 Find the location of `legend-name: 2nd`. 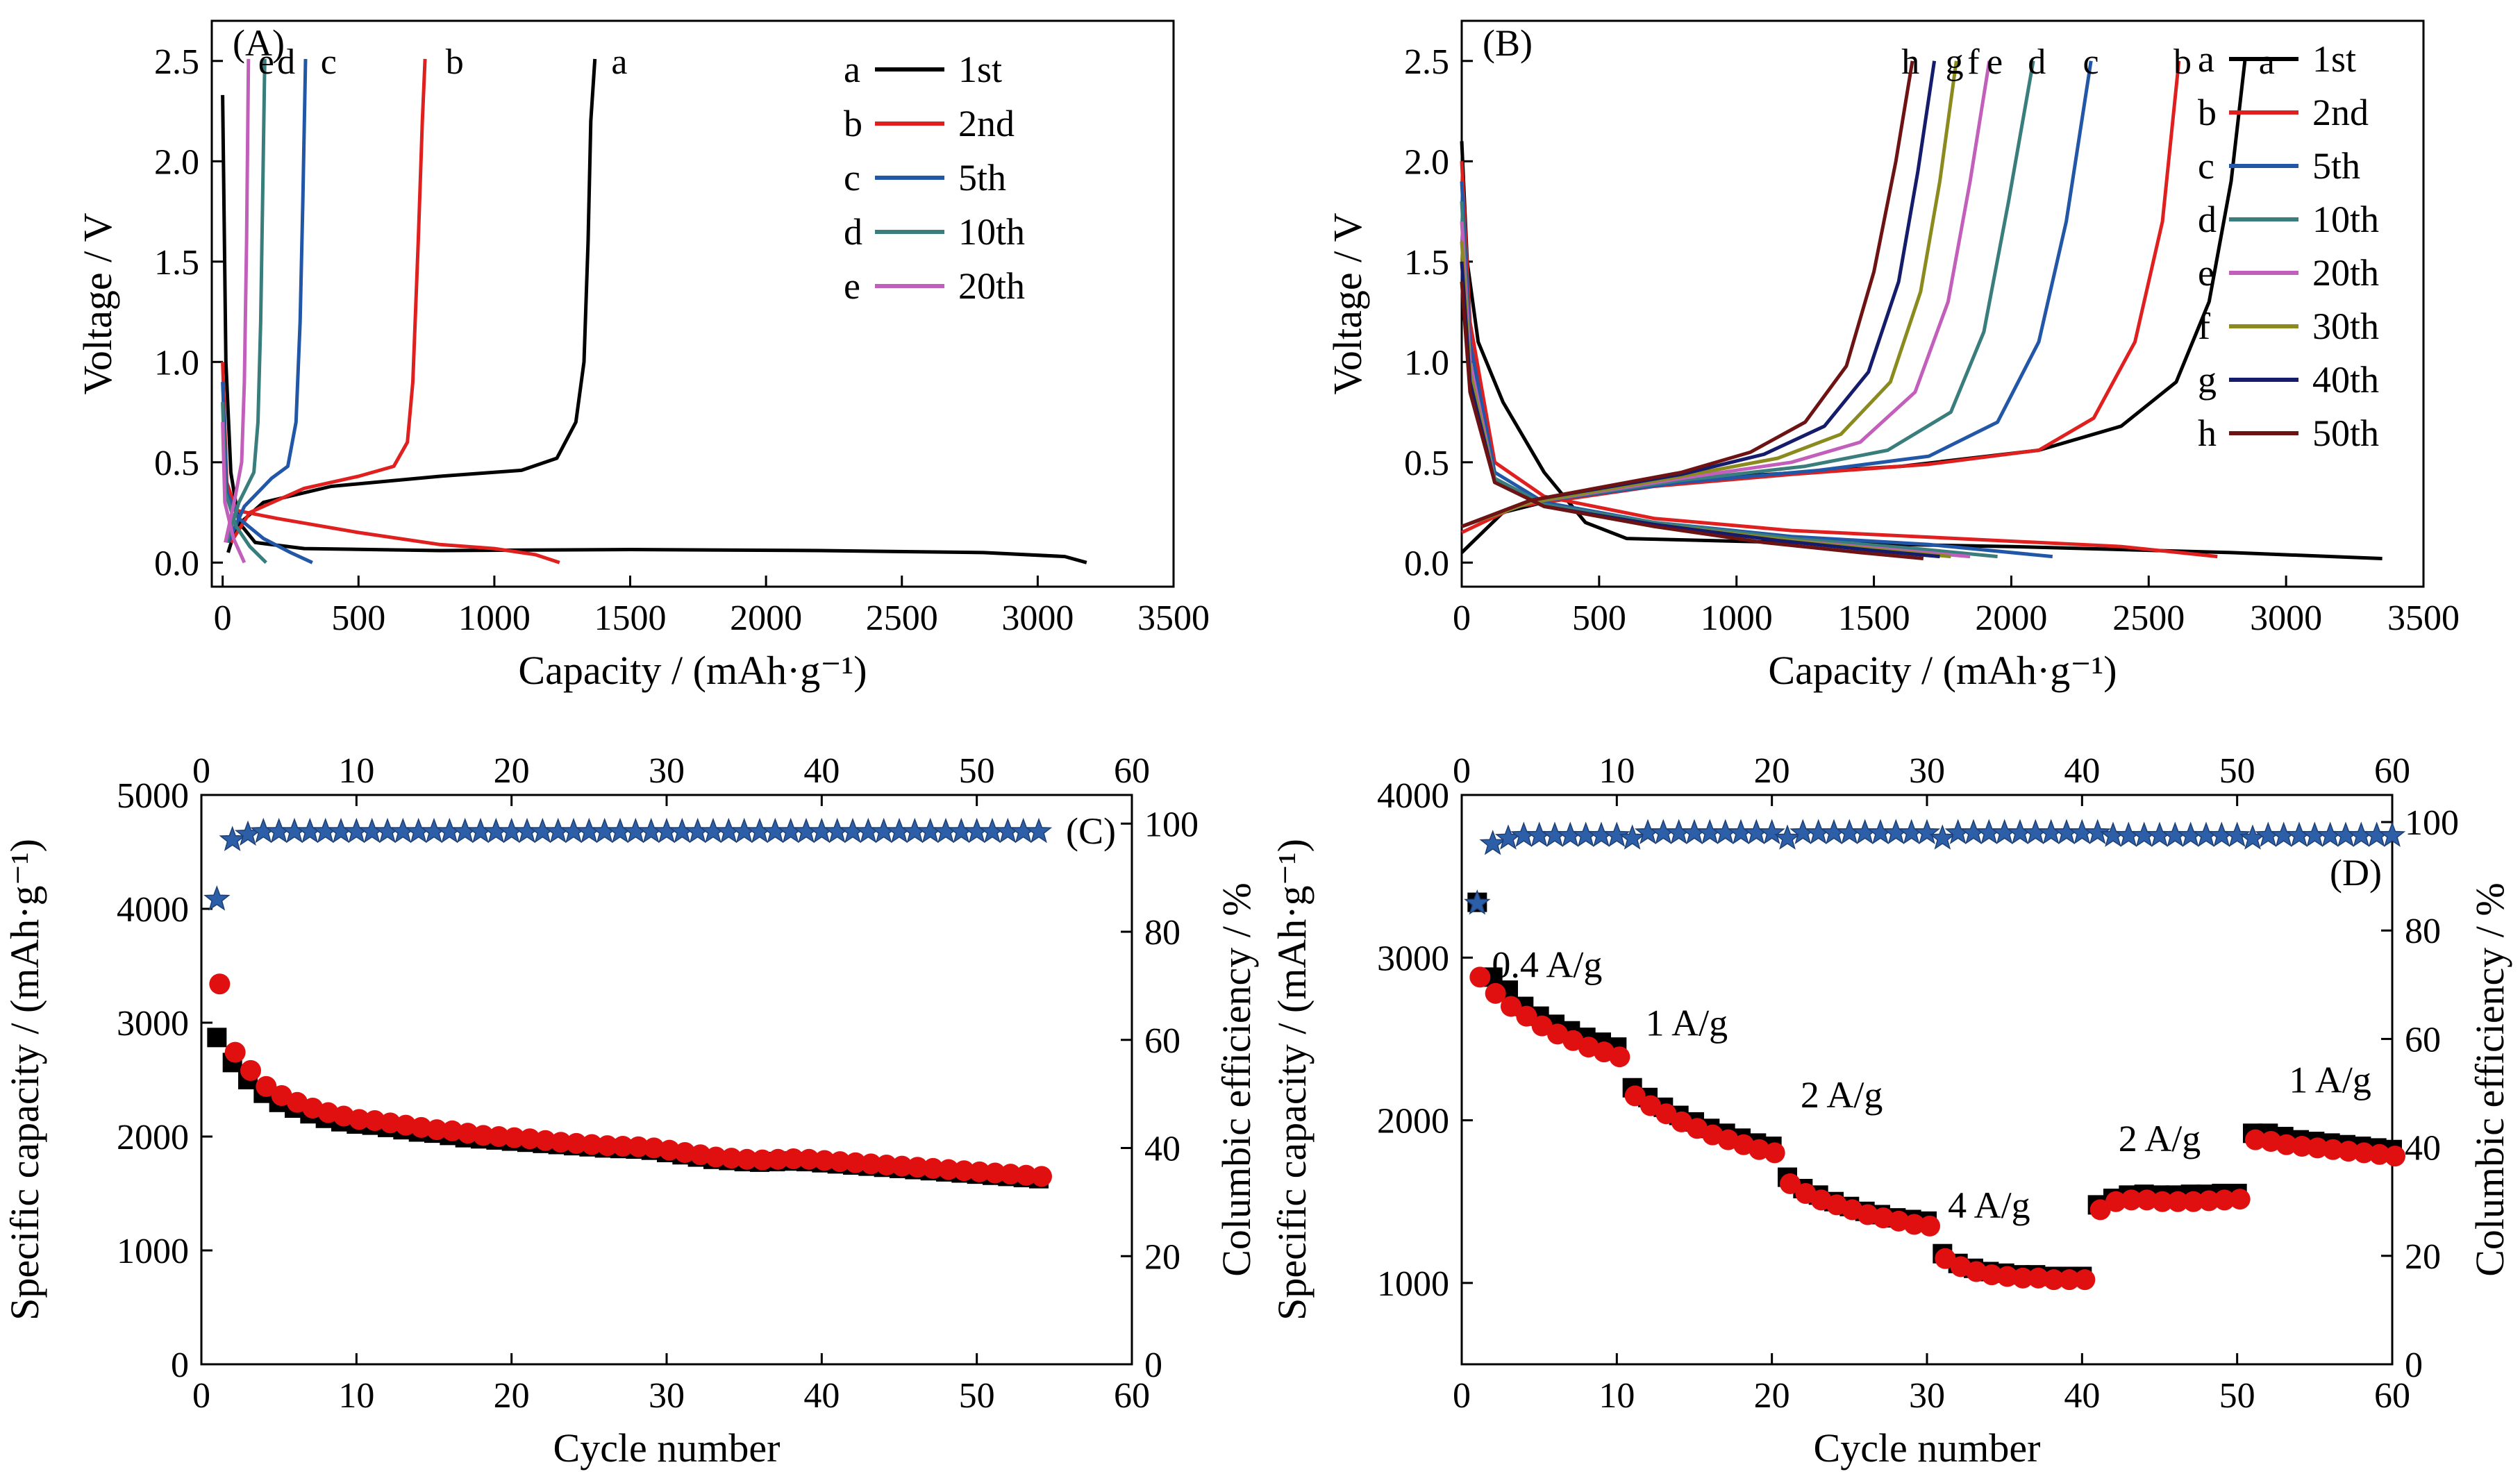

legend-name: 2nd is located at coordinates (2340, 112).